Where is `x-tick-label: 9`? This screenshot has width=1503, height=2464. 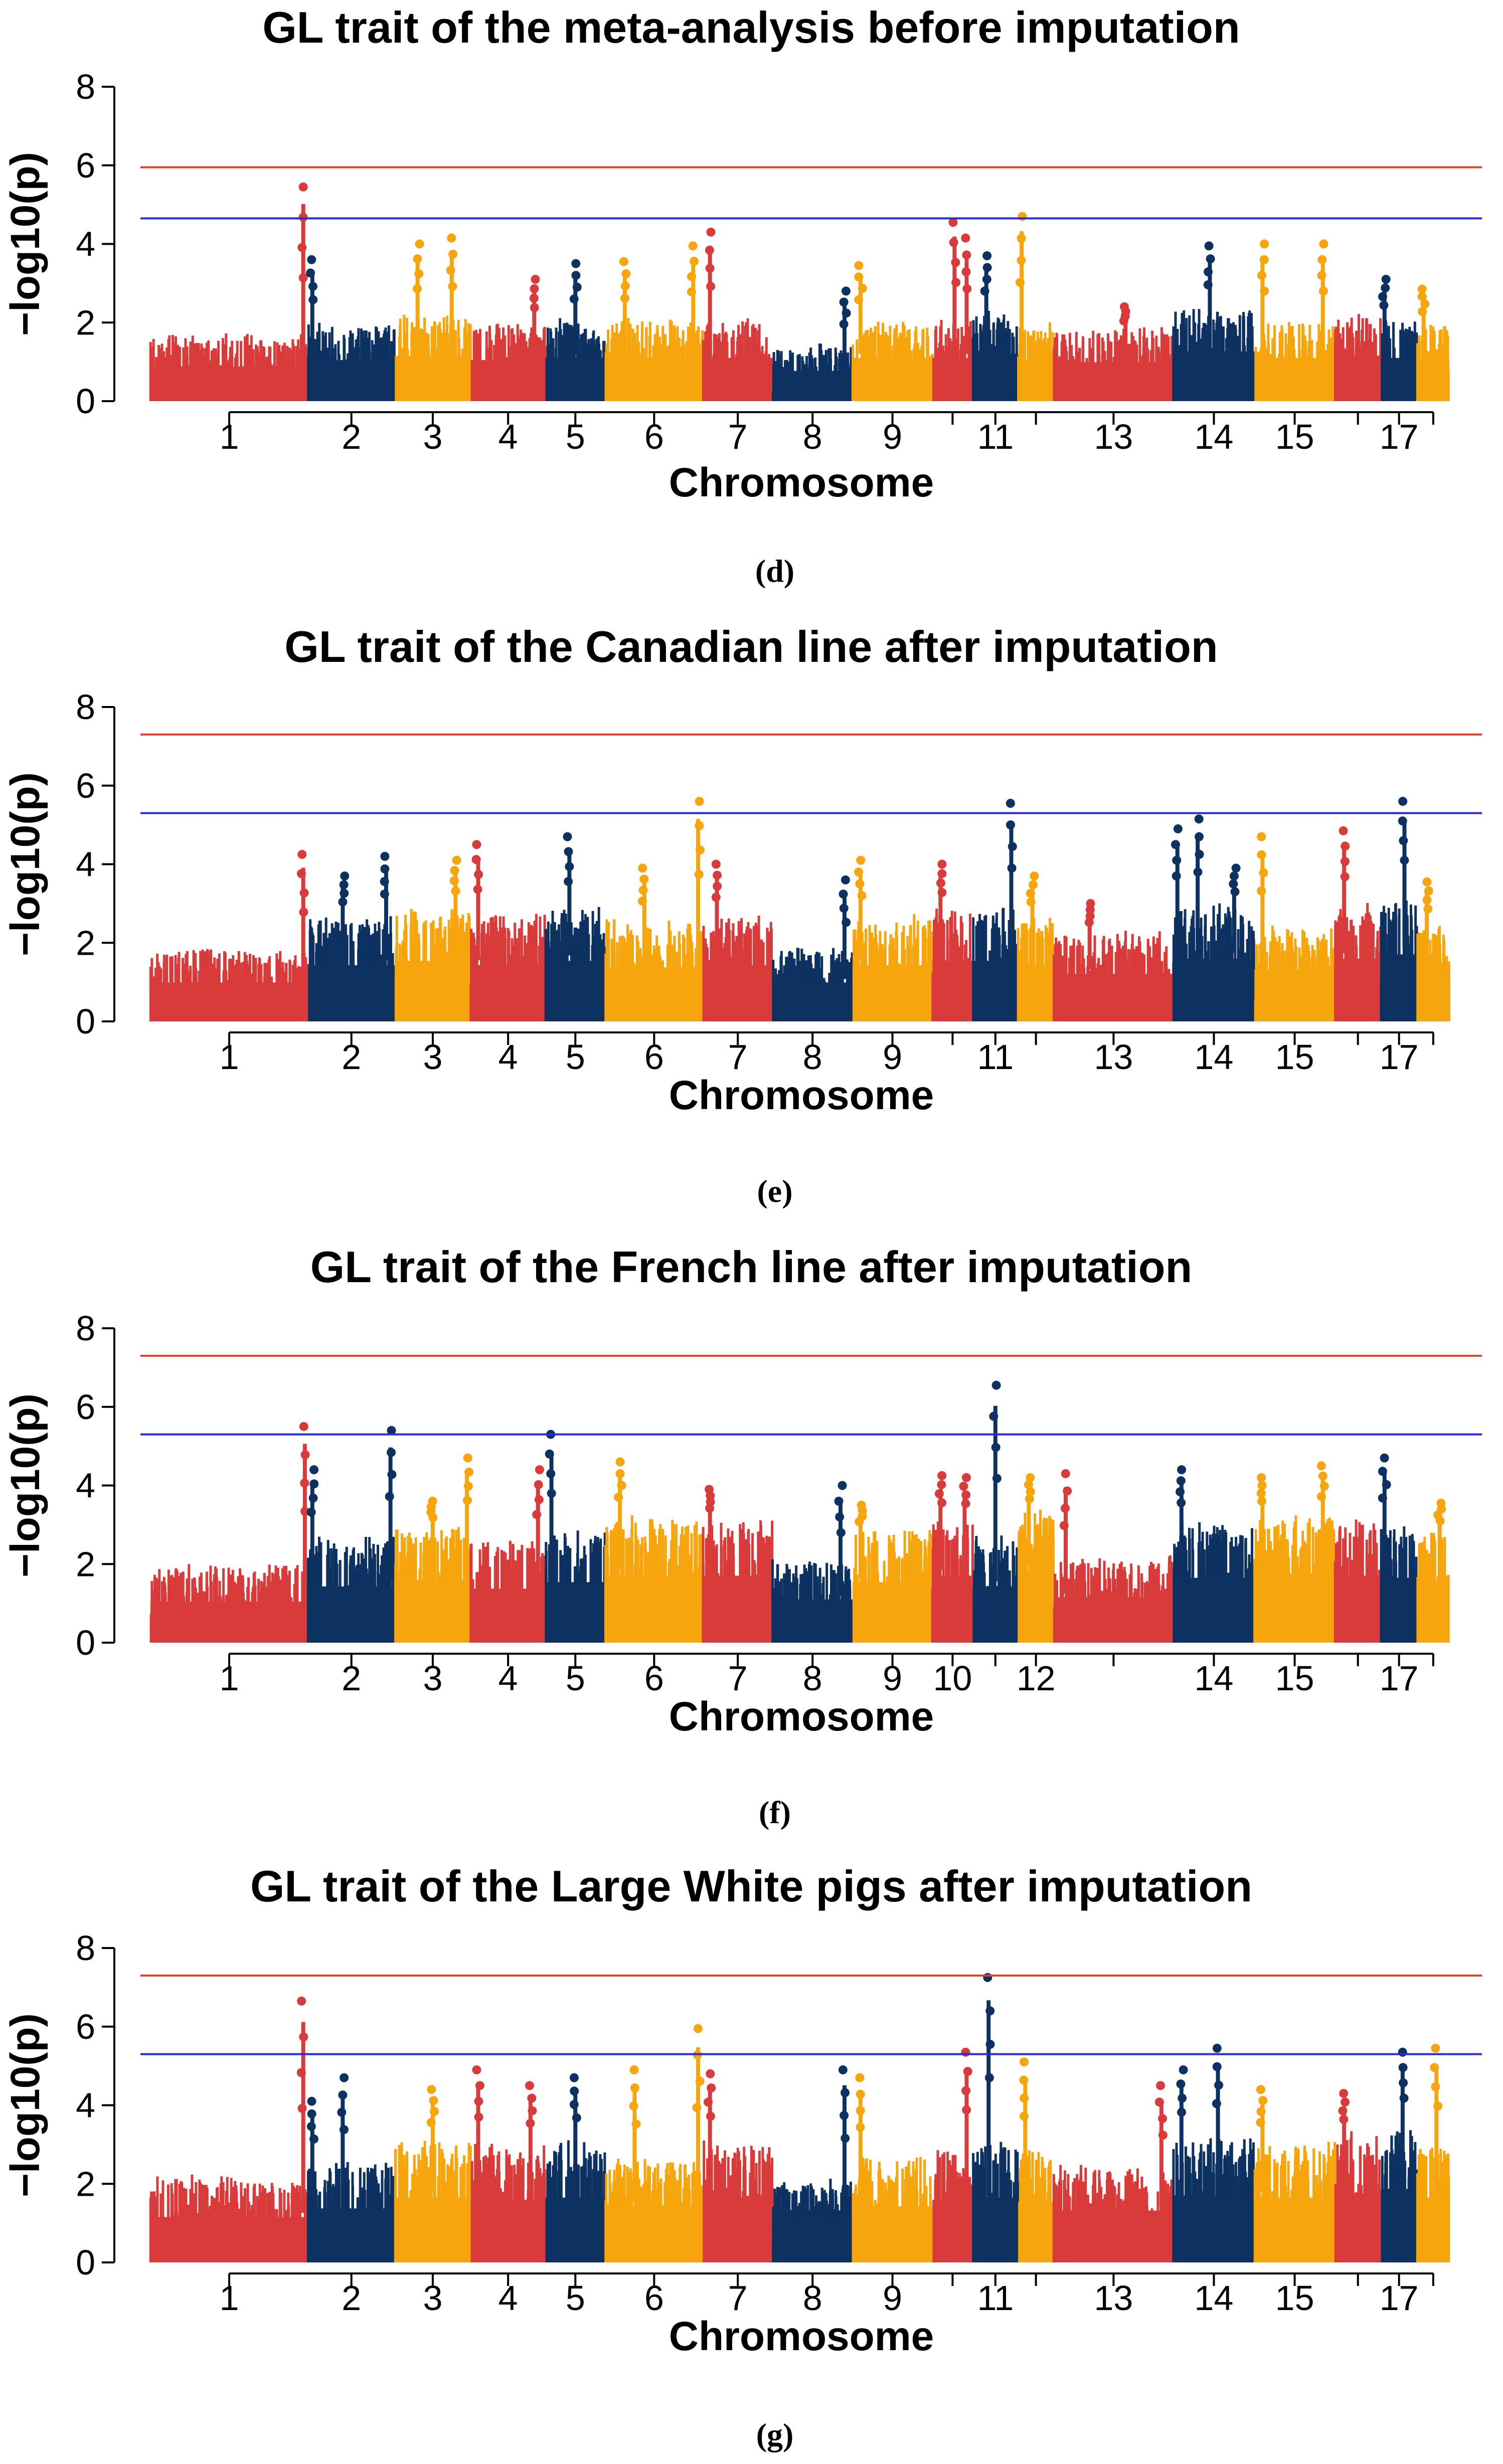
x-tick-label: 9 is located at coordinates (892, 437).